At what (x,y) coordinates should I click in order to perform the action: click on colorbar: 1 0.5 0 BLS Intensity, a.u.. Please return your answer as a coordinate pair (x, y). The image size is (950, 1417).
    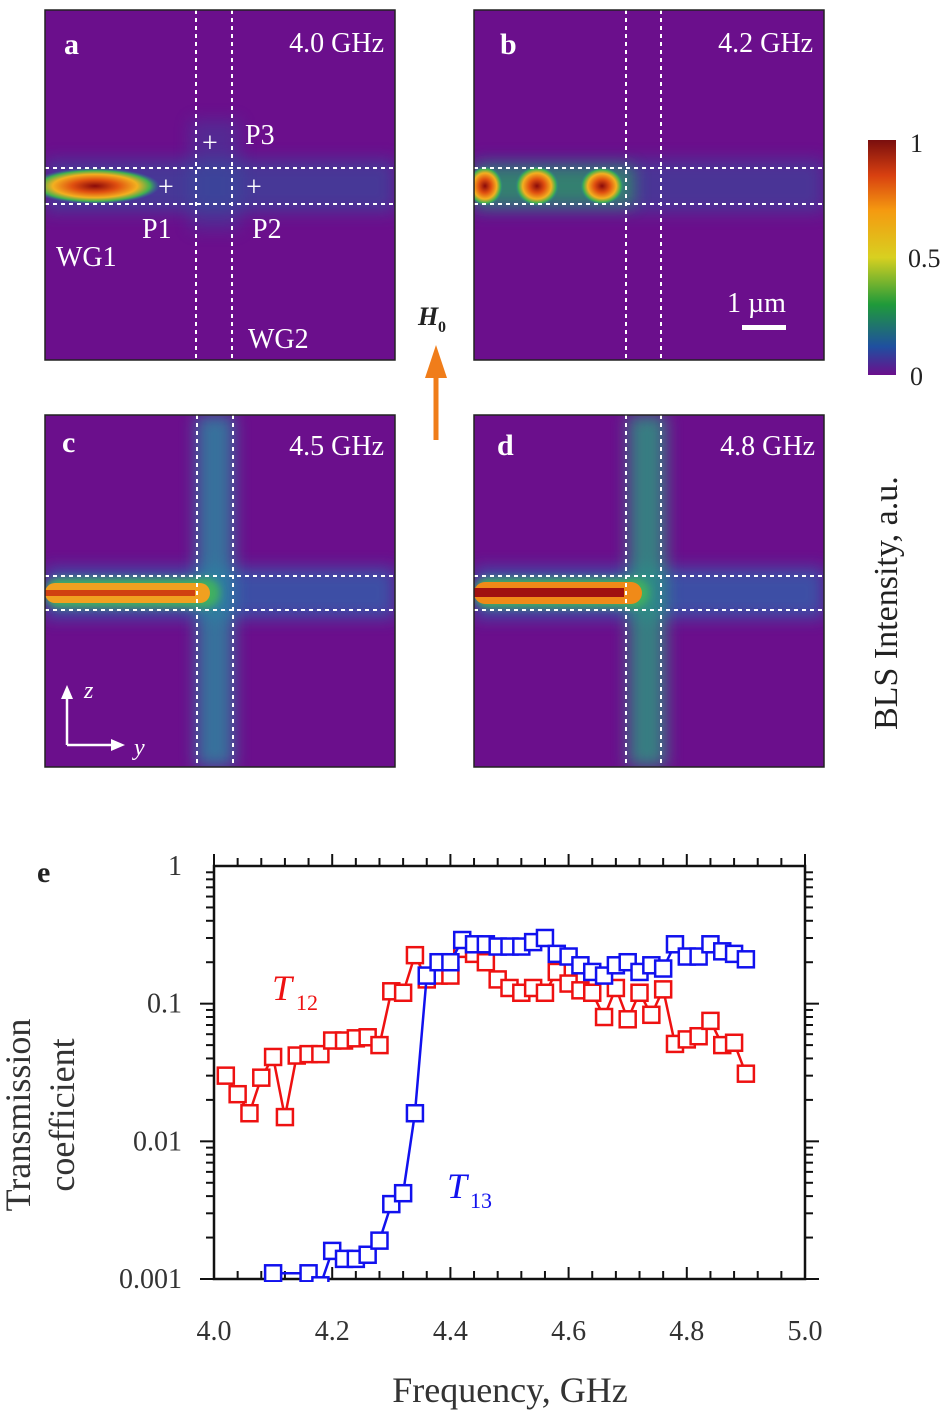
    Looking at the image, I should click on (904, 429).